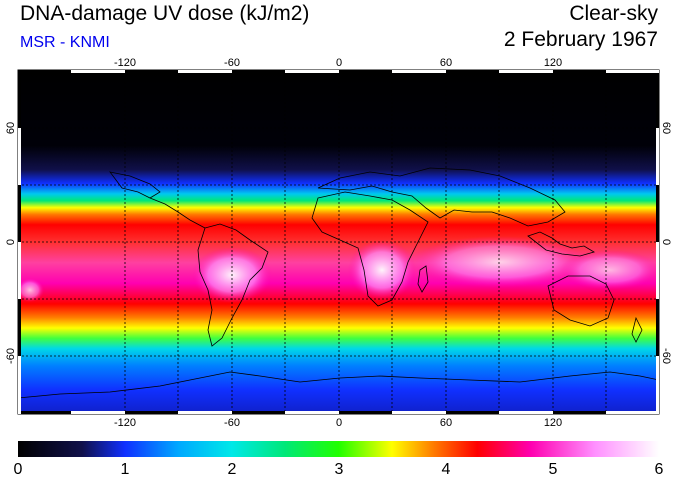 The height and width of the screenshot is (480, 678). Describe the element at coordinates (65, 42) in the screenshot. I see `data-source: MSR - KNMI` at that location.